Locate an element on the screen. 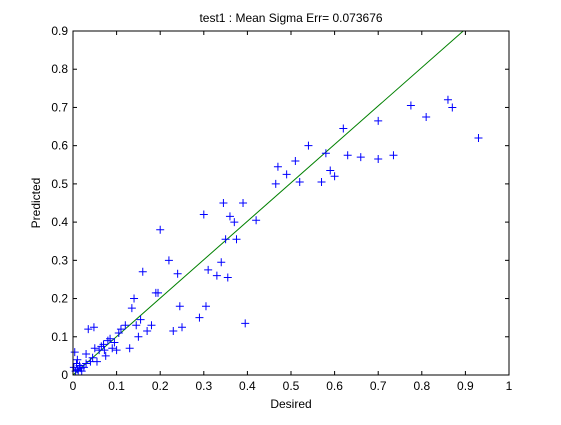 Image resolution: width=561 pixels, height=425 pixels. y-tick-label: 0.3 is located at coordinates (59, 260).